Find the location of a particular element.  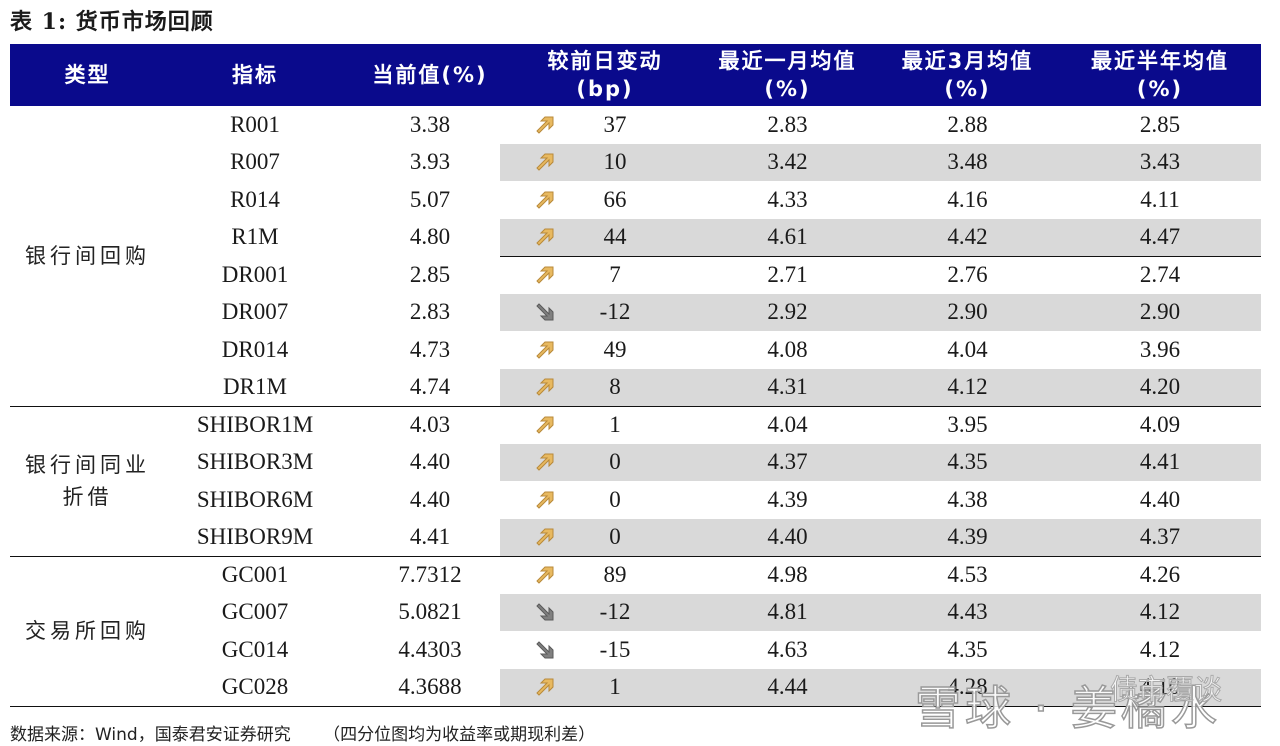

cell-m1: 4.08 is located at coordinates (787, 349).